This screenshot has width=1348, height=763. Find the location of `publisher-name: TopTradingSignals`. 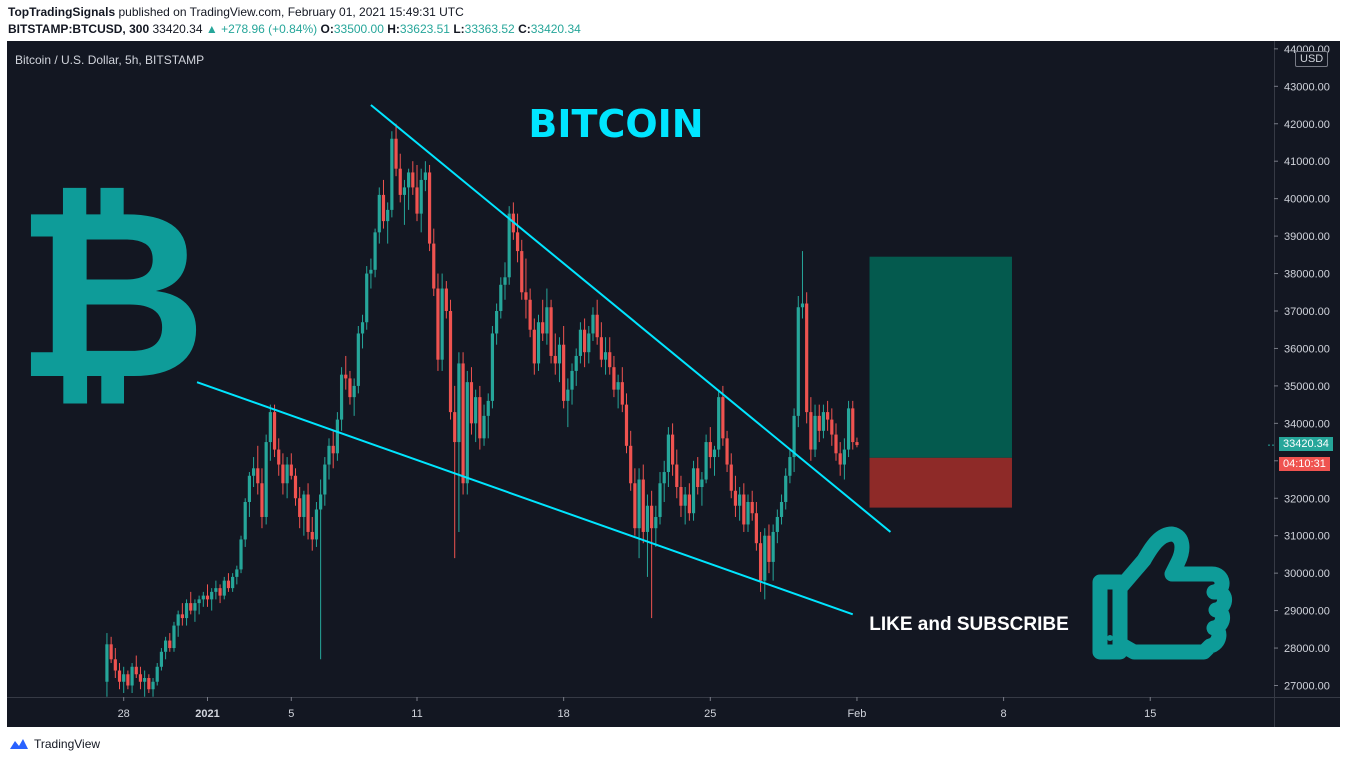

publisher-name: TopTradingSignals is located at coordinates (62, 12).